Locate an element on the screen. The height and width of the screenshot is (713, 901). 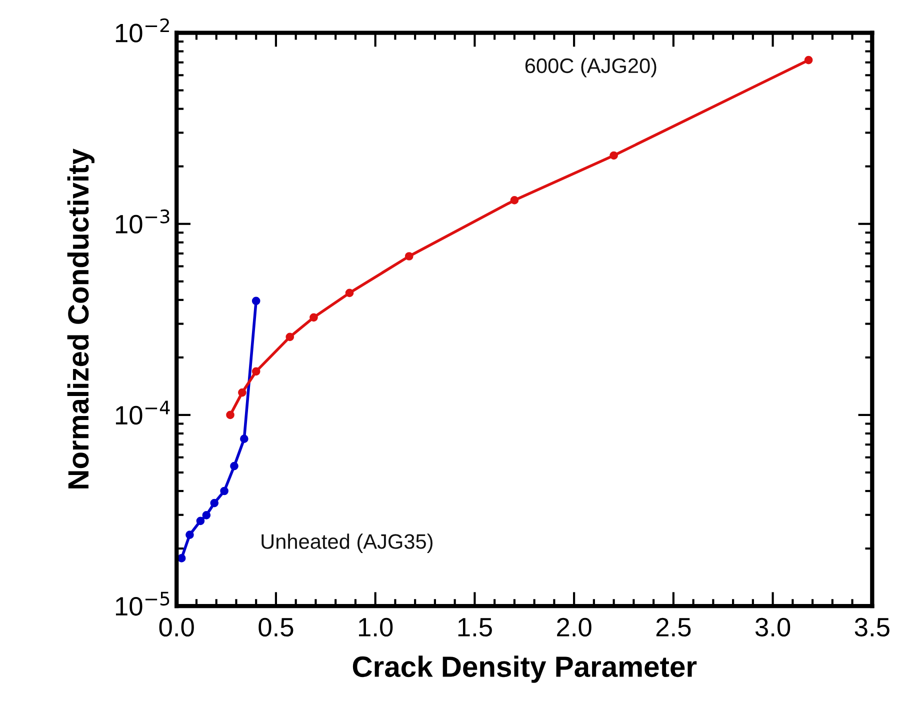
x-tick-label: 3.0 is located at coordinates (772, 627).